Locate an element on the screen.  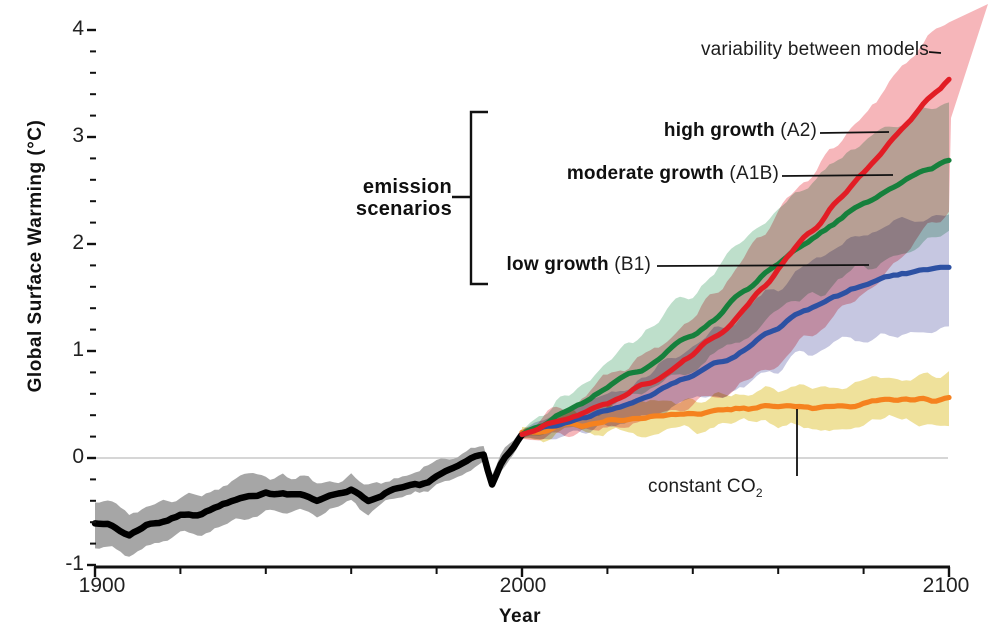
x-axis-title: Year is located at coordinates (520, 616).